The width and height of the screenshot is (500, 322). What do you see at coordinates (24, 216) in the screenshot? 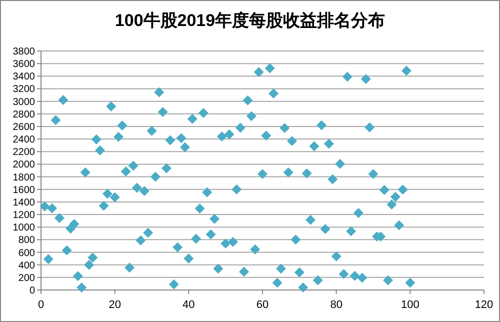
I see `y-tick-label: 1200` at bounding box center [24, 216].